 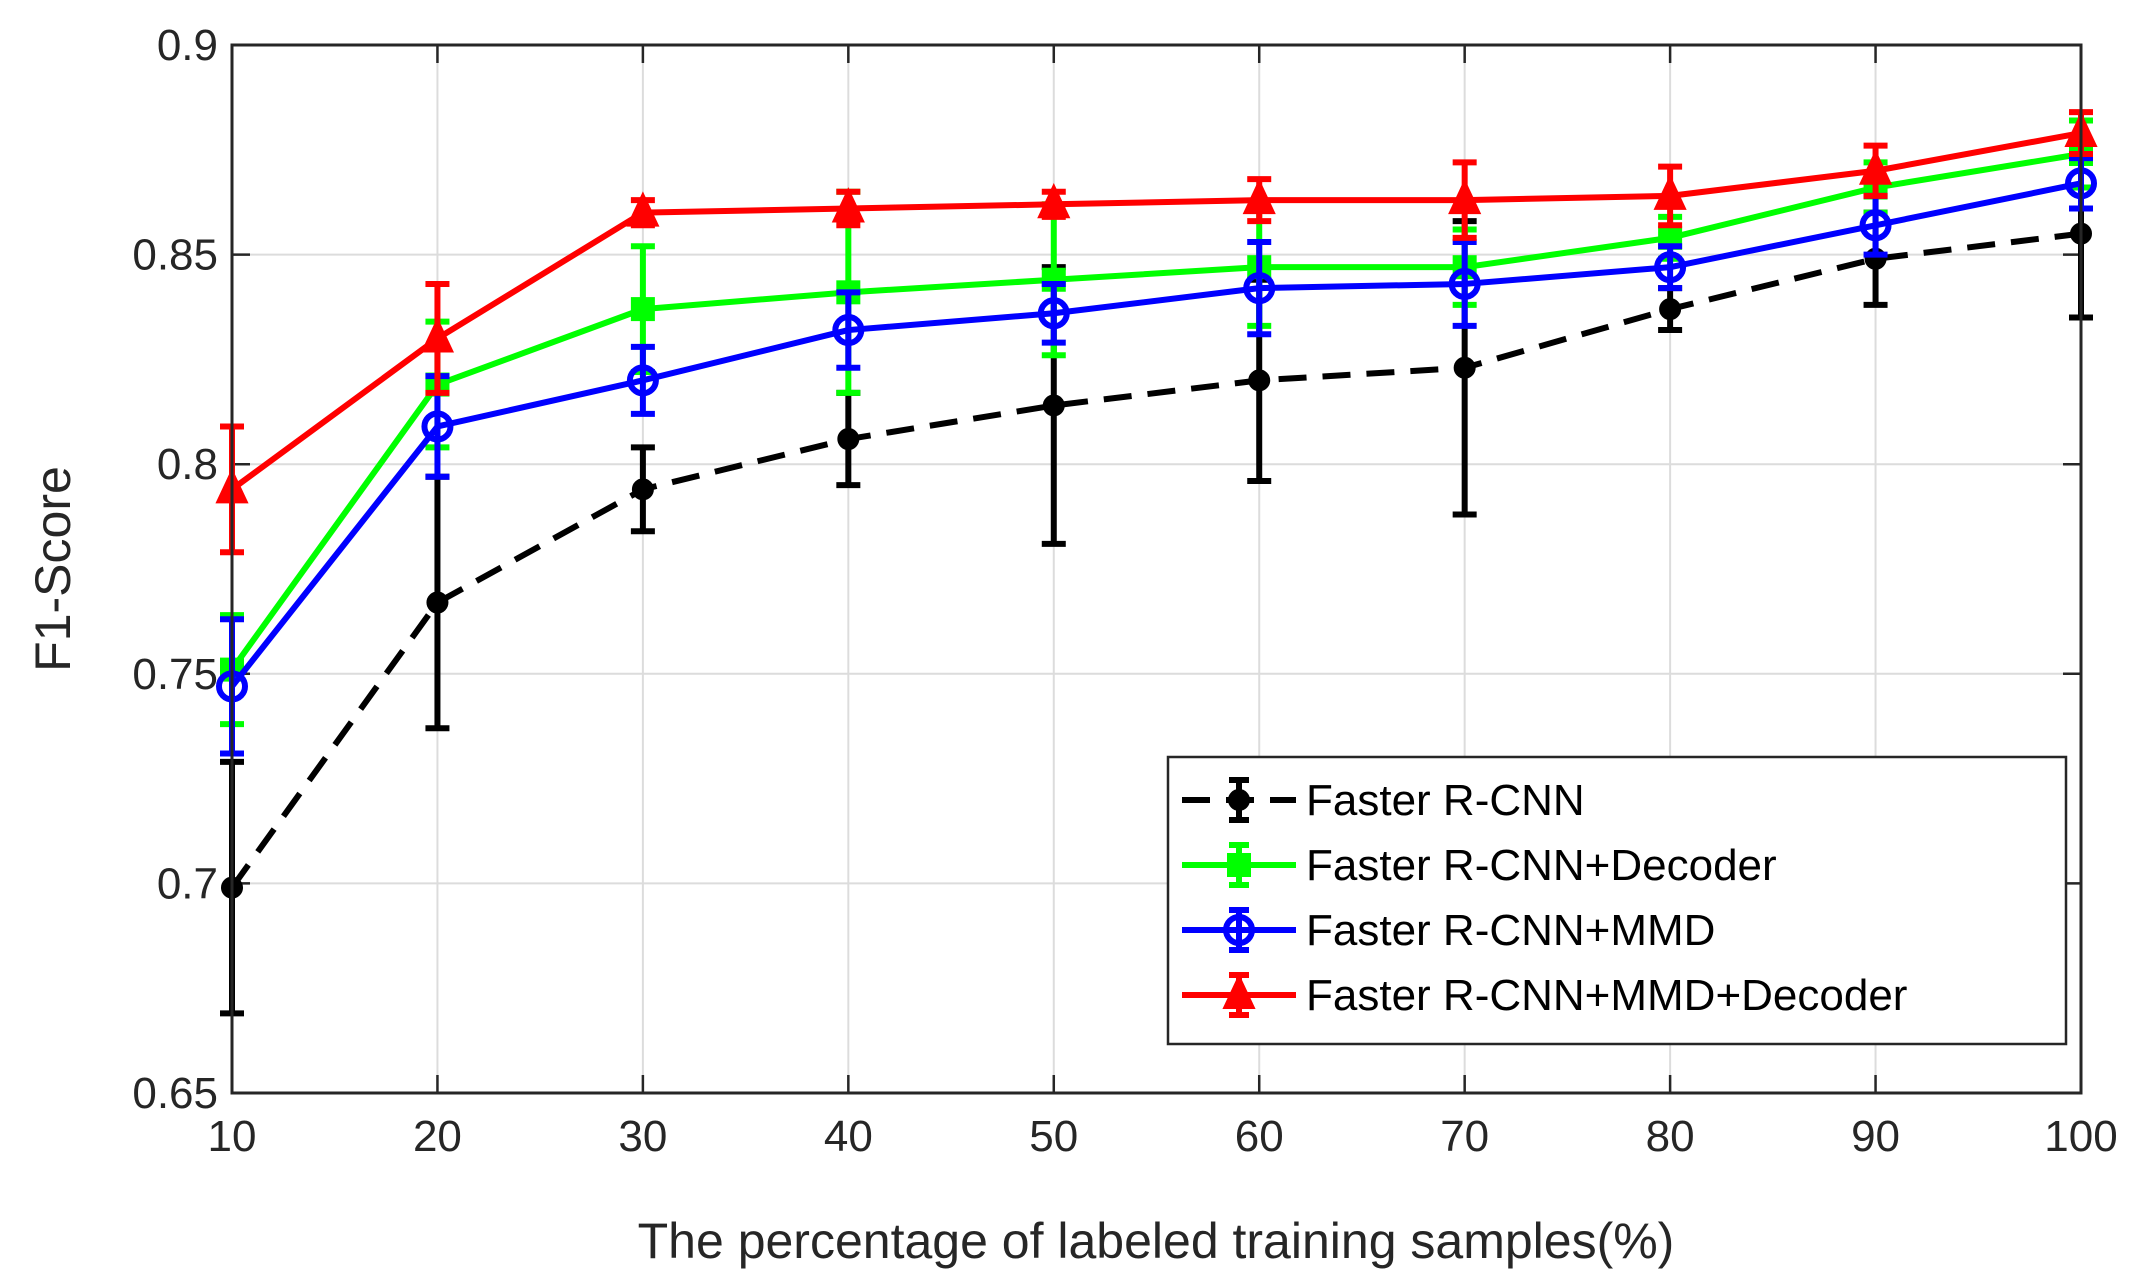 I want to click on legend-item: Faster R-CNN+Decoder, so click(x=1479, y=865).